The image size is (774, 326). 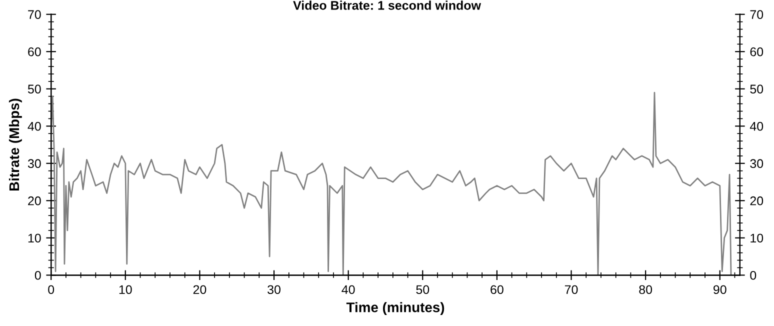 What do you see at coordinates (34, 89) in the screenshot?
I see `y-tick-label: 50` at bounding box center [34, 89].